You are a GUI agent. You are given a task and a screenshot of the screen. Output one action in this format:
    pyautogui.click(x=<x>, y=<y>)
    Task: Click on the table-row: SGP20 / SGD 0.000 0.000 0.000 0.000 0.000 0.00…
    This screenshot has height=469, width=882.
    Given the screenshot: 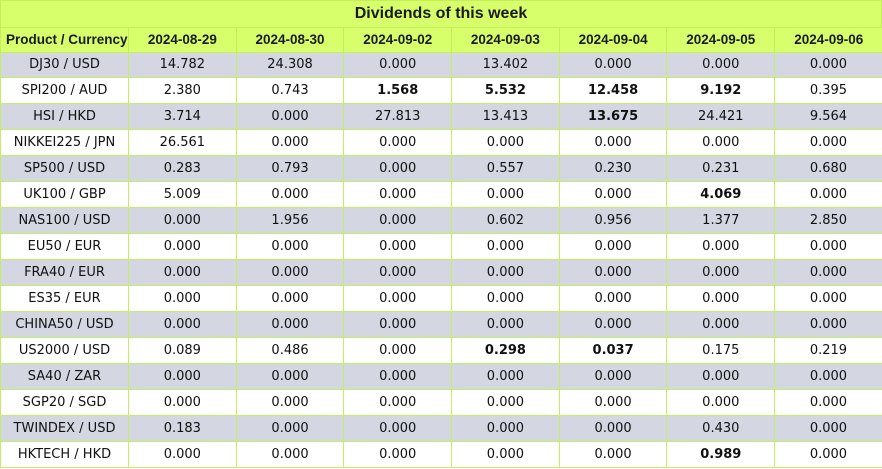 What is the action you would take?
    pyautogui.click(x=441, y=402)
    